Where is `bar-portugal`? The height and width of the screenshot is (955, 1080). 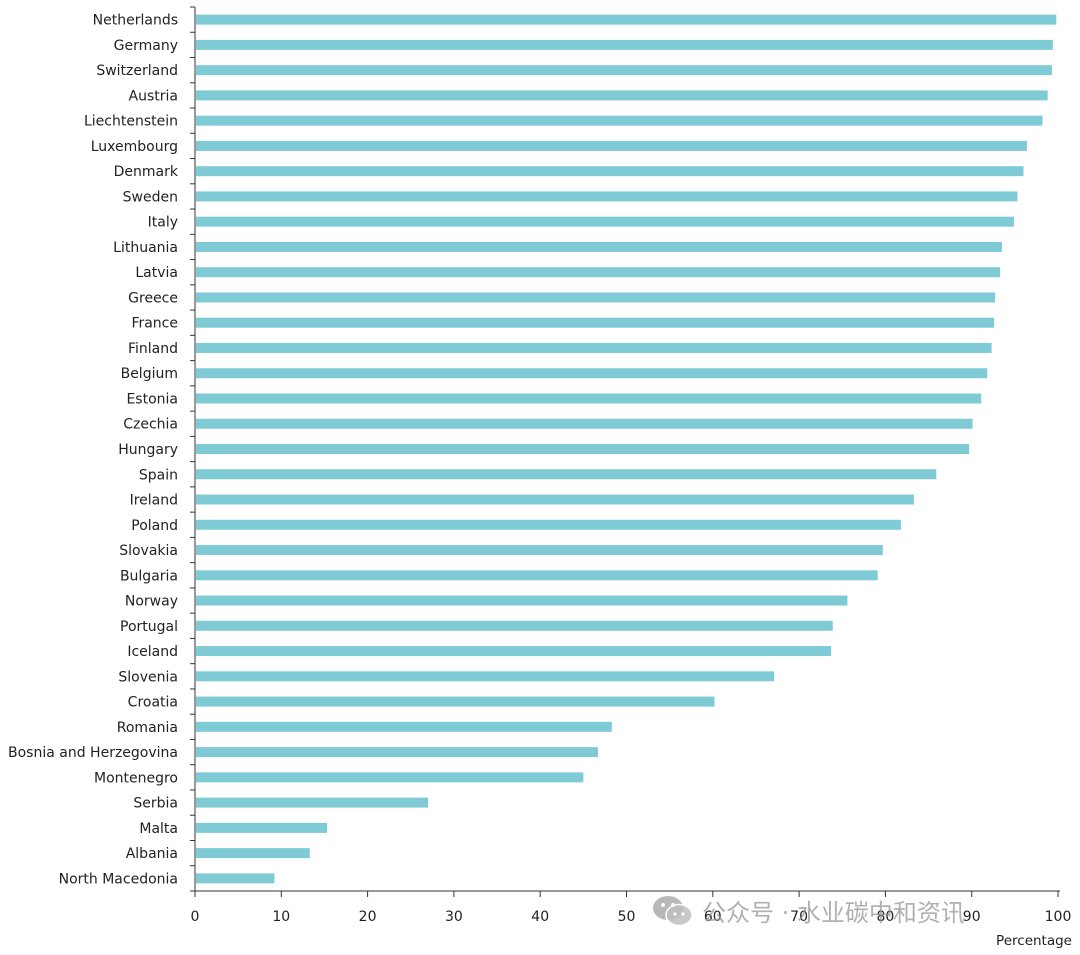 bar-portugal is located at coordinates (514, 625).